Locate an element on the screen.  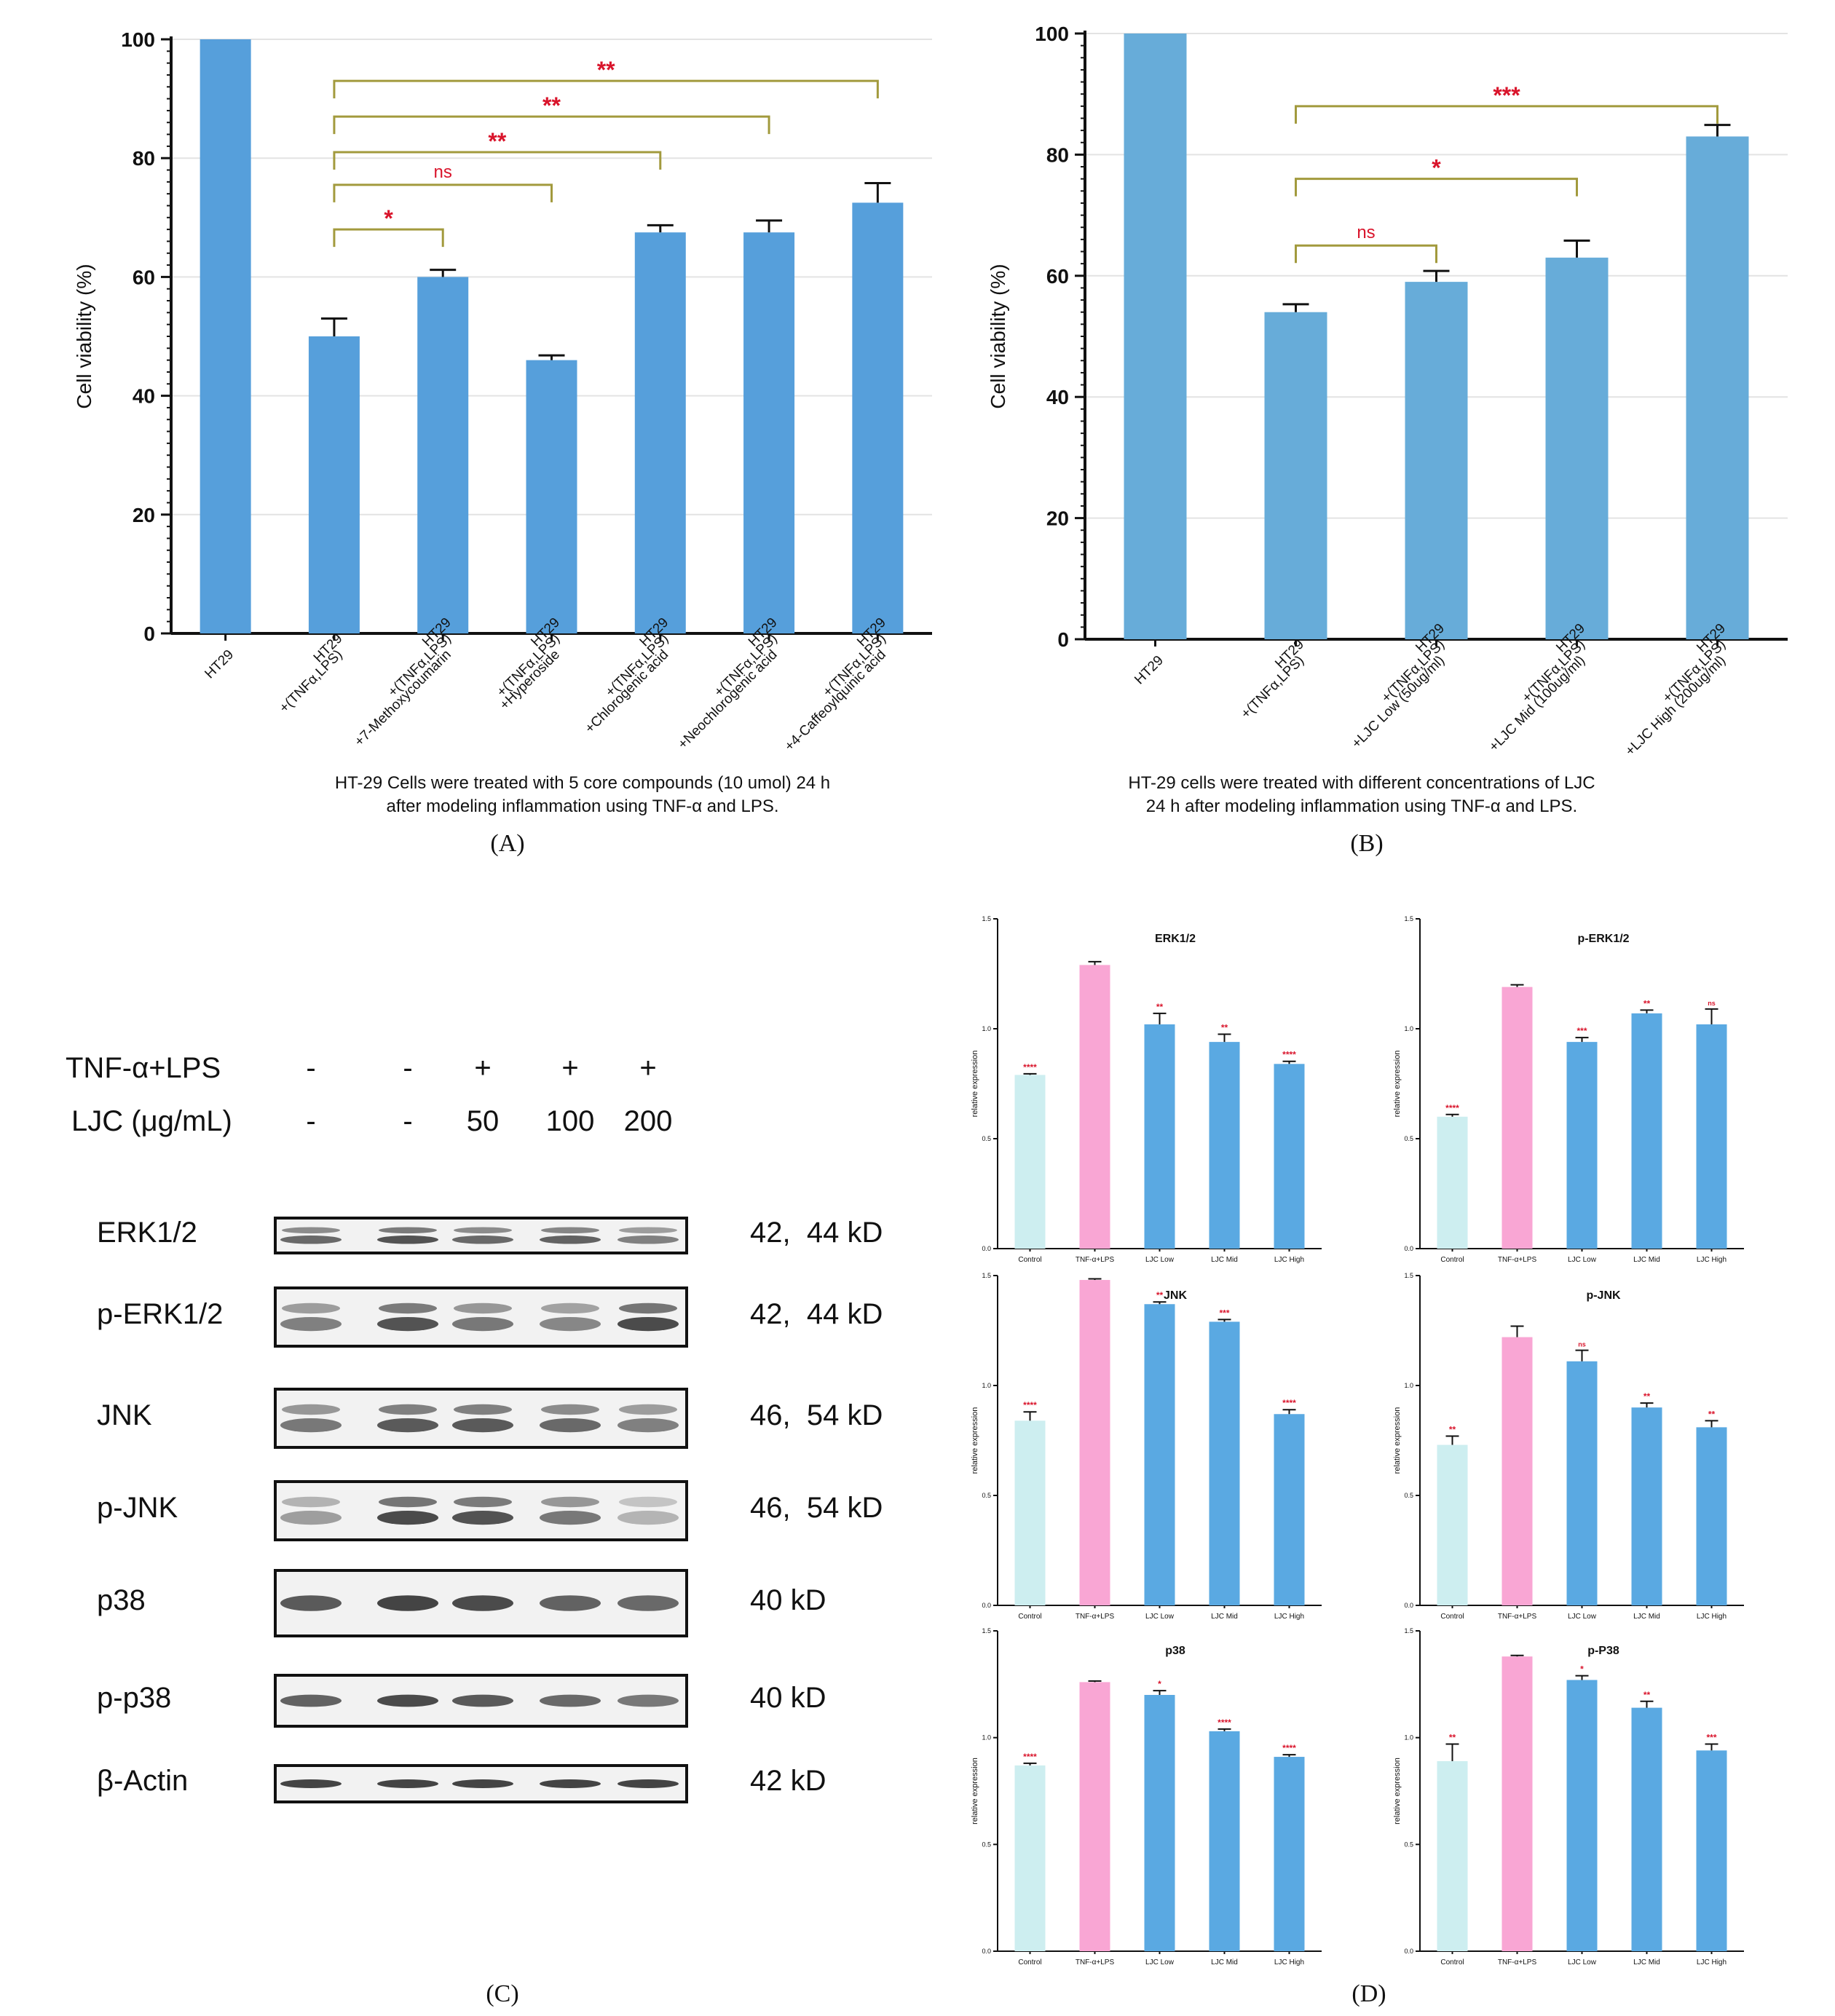
wb-molecular-weight: 42, 44 kD is located at coordinates (816, 1314).